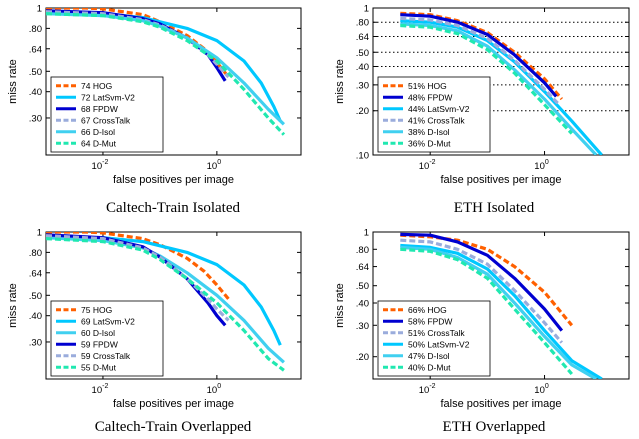  I want to click on panel-caption: ETH Overlapped, so click(494, 427).